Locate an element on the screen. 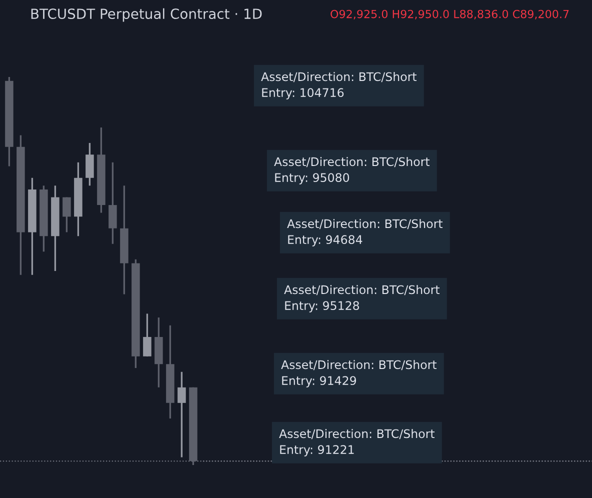 The width and height of the screenshot is (592, 498). text: Asset/Direction: BTC/Short Entry: 94684 is located at coordinates (365, 232).